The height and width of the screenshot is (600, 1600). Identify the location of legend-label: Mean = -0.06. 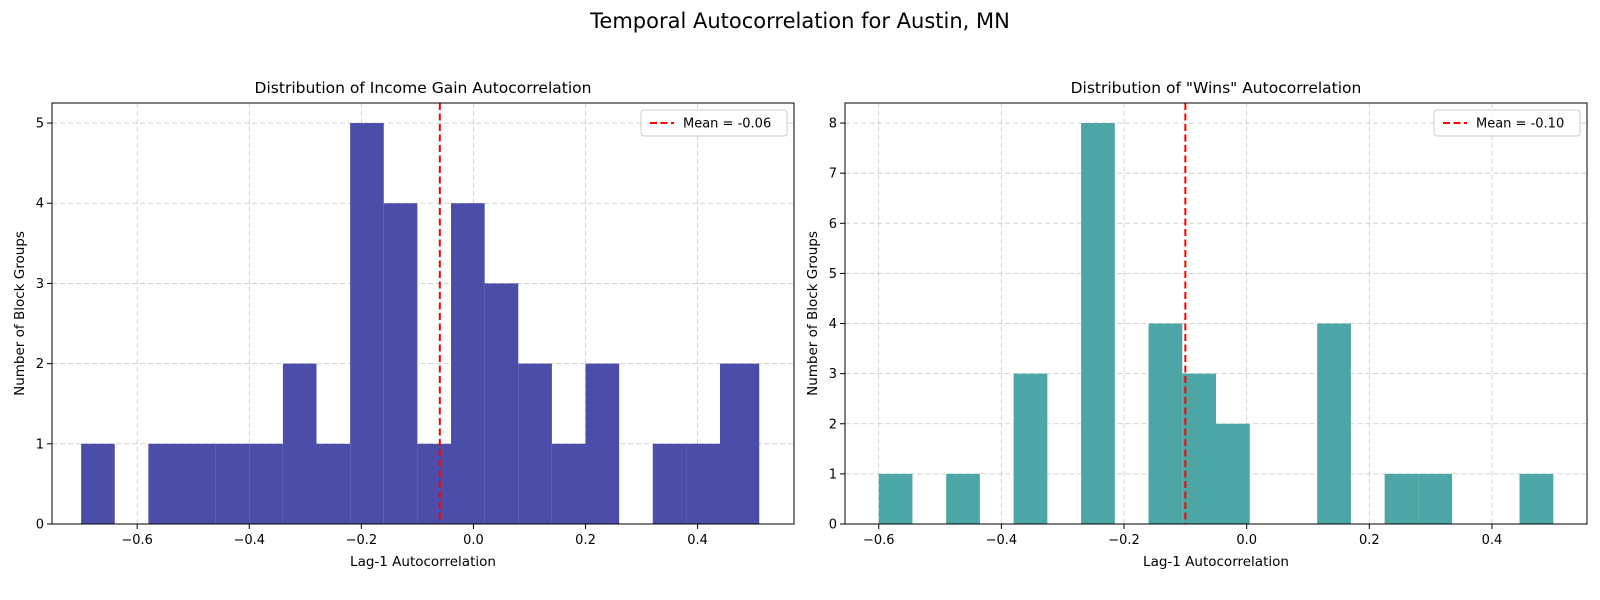
(727, 124).